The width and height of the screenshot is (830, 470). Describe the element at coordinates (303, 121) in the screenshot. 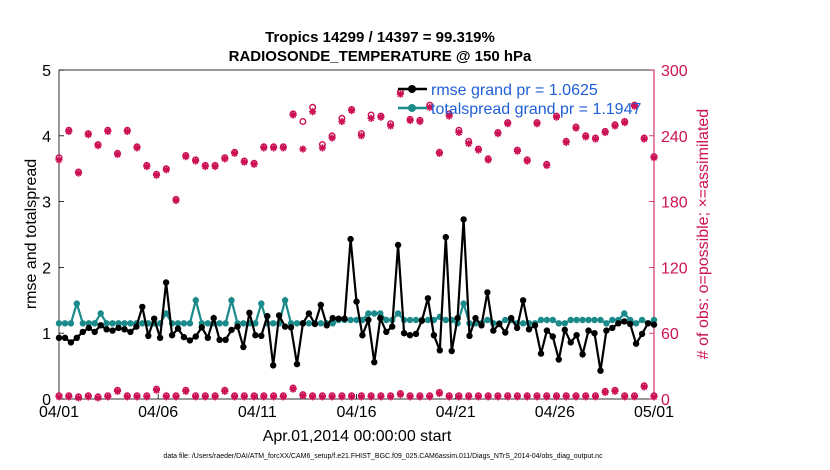

I see `obs-possible-marker` at that location.